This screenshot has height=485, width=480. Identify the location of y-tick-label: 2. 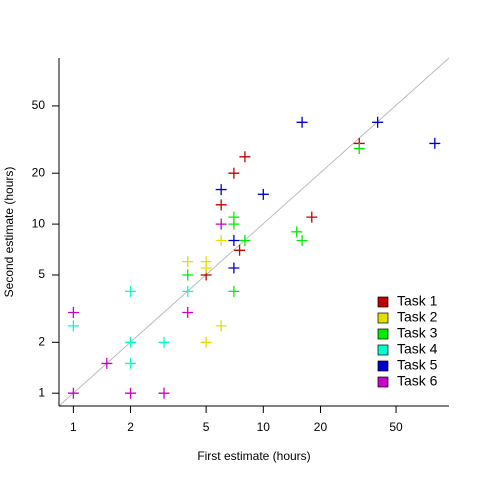
(41, 341).